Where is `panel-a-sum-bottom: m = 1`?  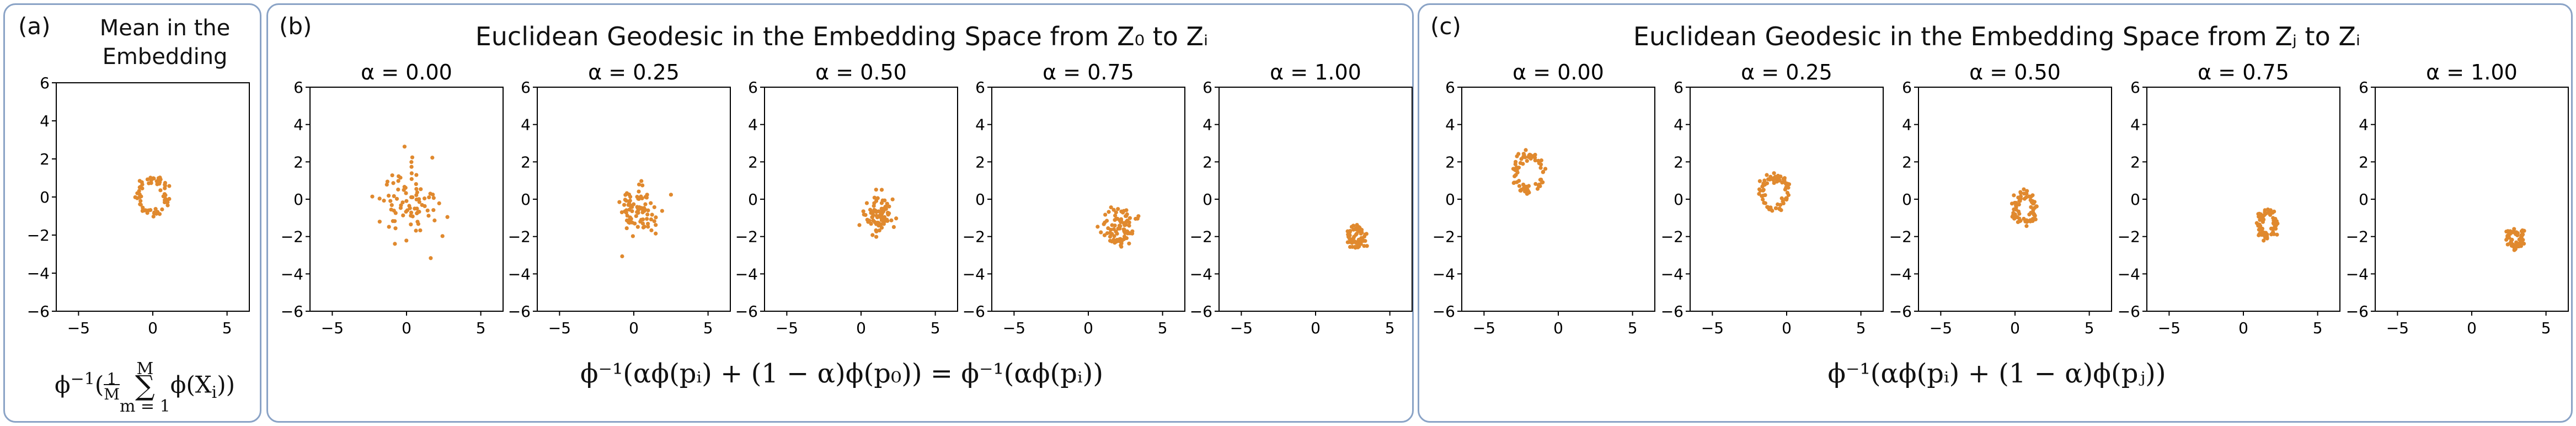 panel-a-sum-bottom: m = 1 is located at coordinates (144, 406).